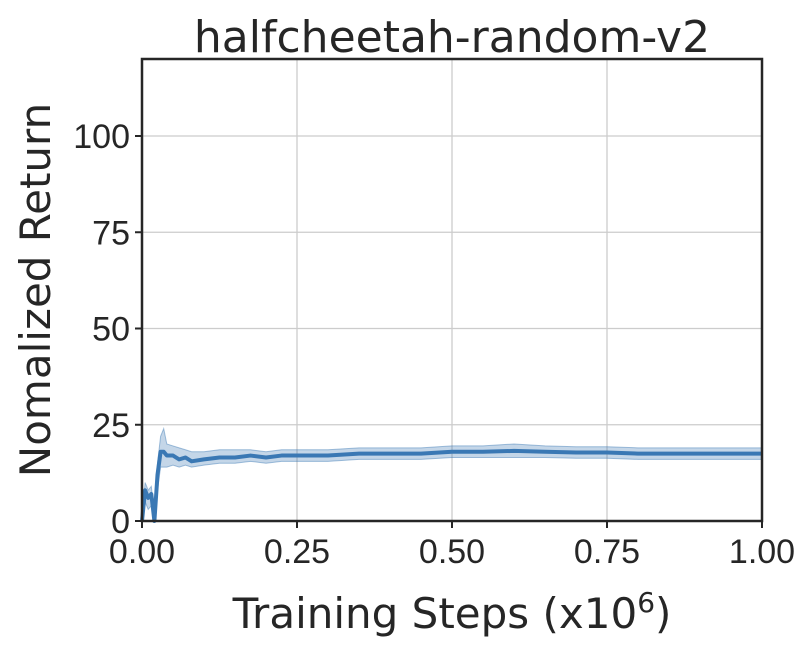  I want to click on y-tick-label: 75, so click(111, 233).